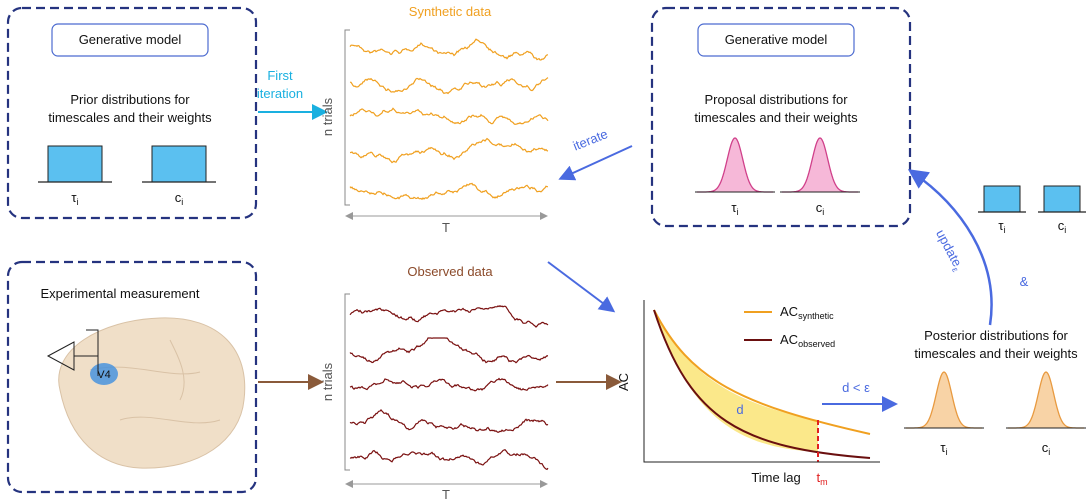  What do you see at coordinates (816, 344) in the screenshot?
I see `sub: observed` at bounding box center [816, 344].